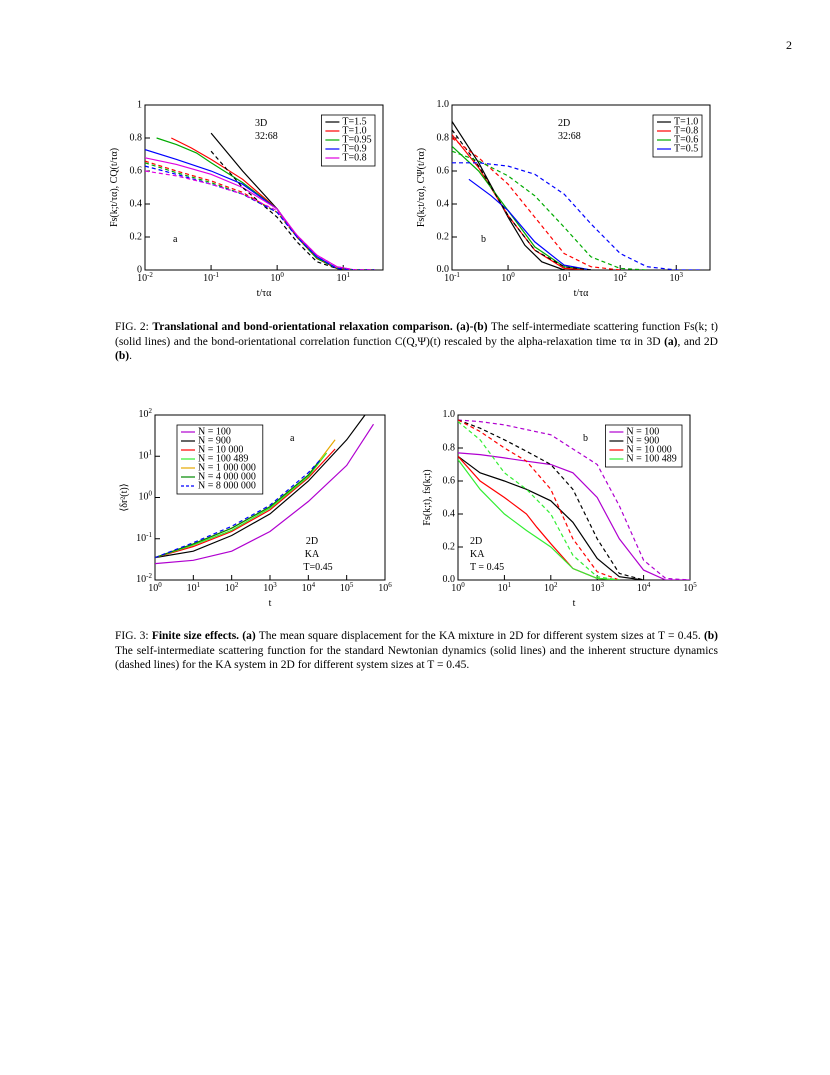 This screenshot has height=1075, width=830. What do you see at coordinates (354, 148) in the screenshot?
I see `legend-label: T=0.9` at bounding box center [354, 148].